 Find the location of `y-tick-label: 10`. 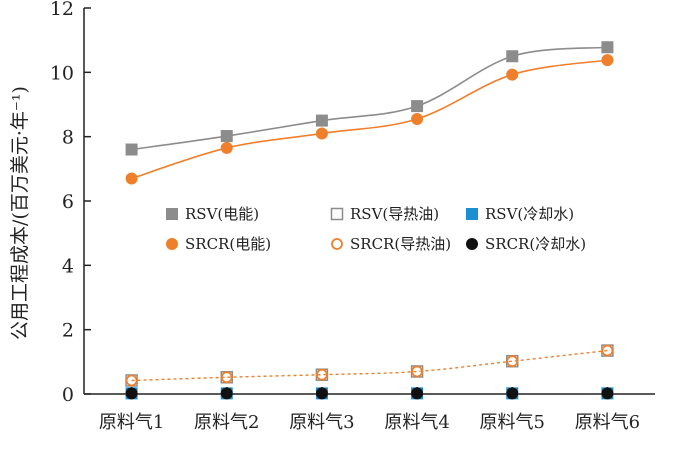

y-tick-label: 10 is located at coordinates (62, 73).